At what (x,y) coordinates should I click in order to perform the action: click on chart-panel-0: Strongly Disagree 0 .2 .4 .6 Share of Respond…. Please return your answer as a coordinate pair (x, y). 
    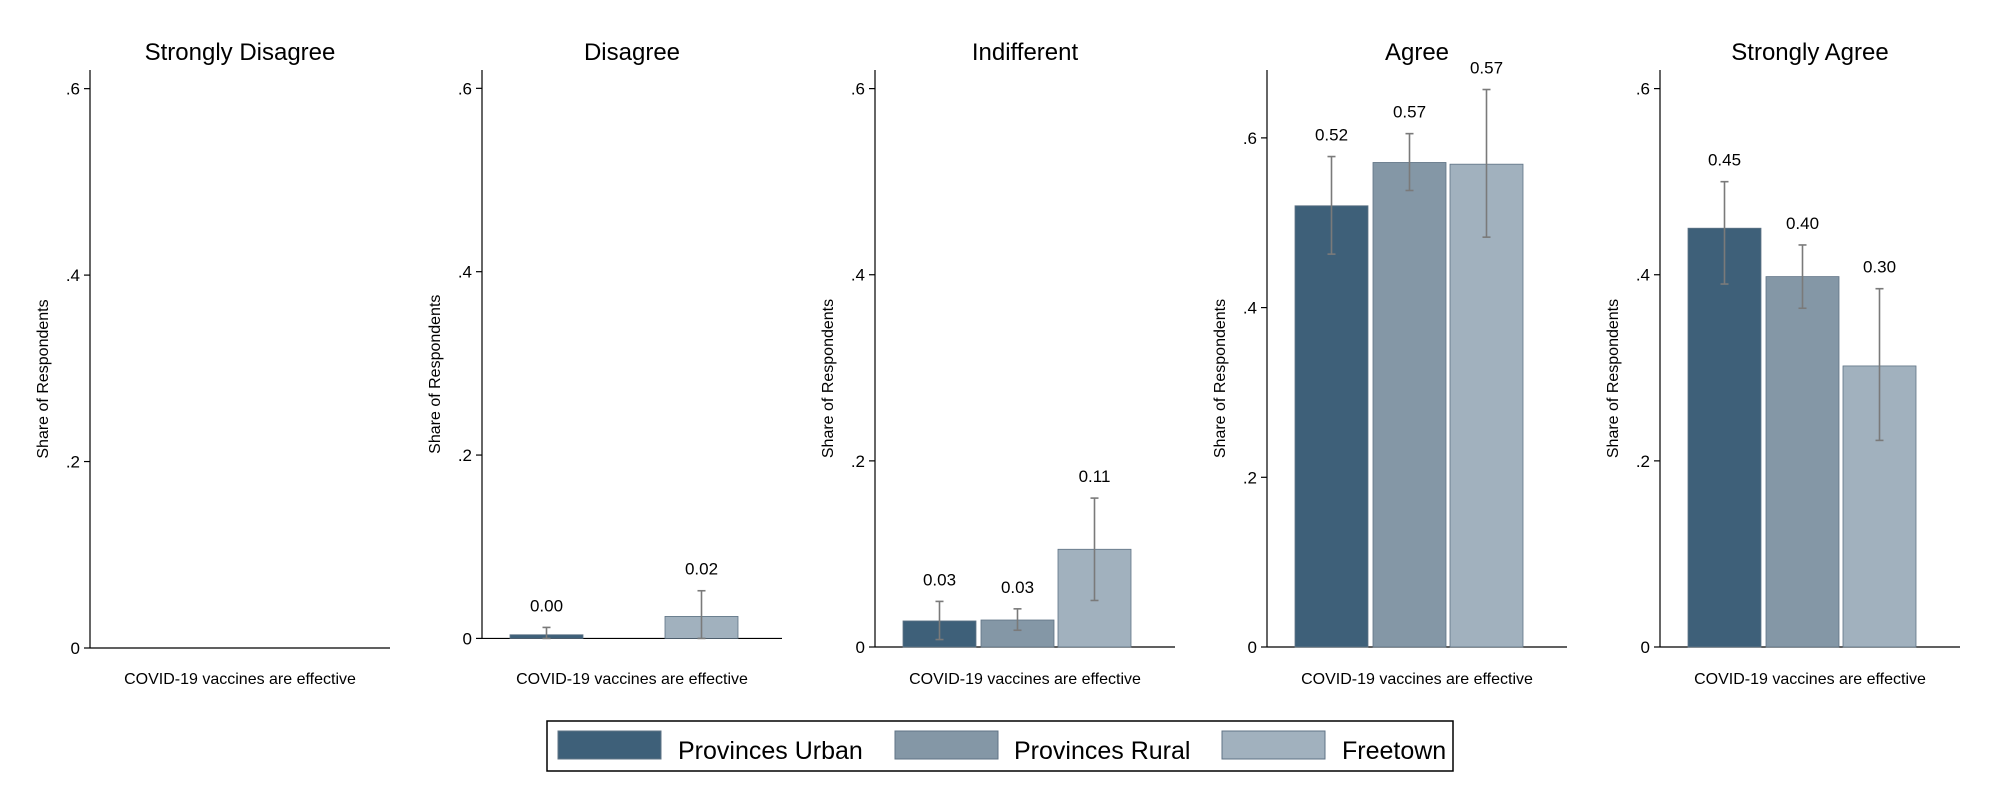
    Looking at the image, I should click on (212, 363).